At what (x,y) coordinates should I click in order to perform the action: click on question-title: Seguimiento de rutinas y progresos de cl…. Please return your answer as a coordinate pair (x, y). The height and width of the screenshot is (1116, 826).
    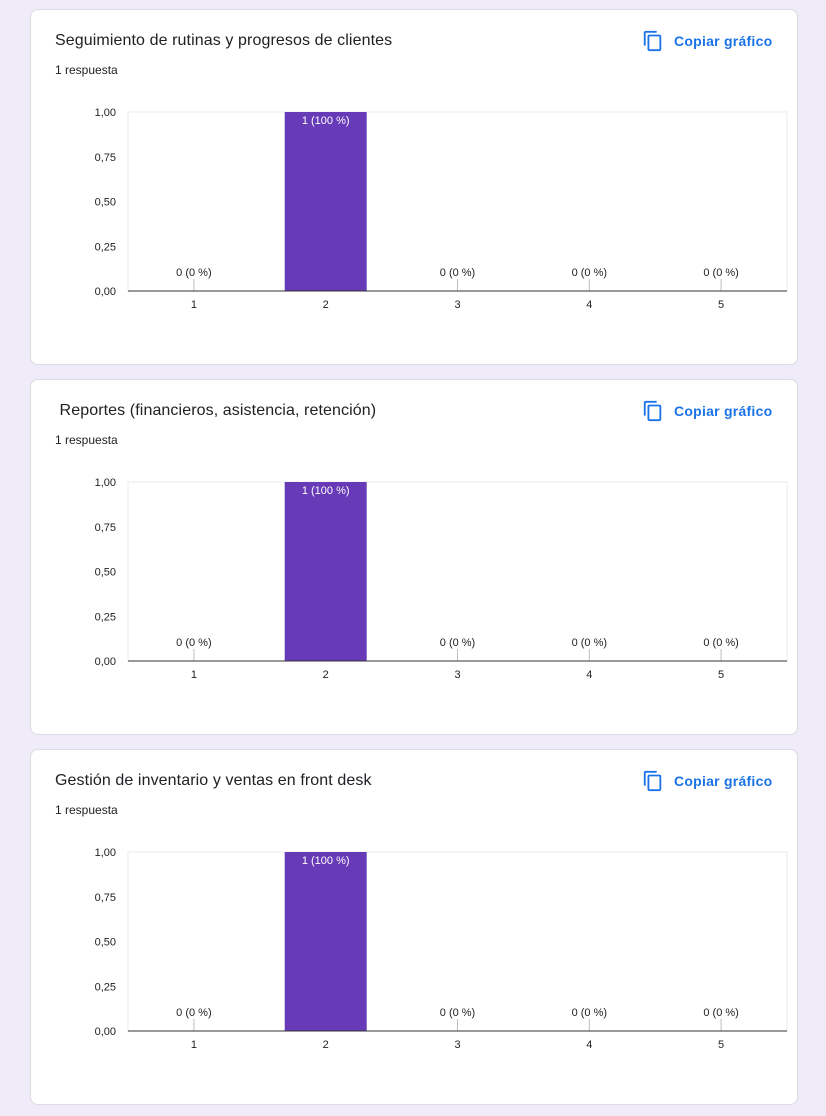
    Looking at the image, I should click on (224, 40).